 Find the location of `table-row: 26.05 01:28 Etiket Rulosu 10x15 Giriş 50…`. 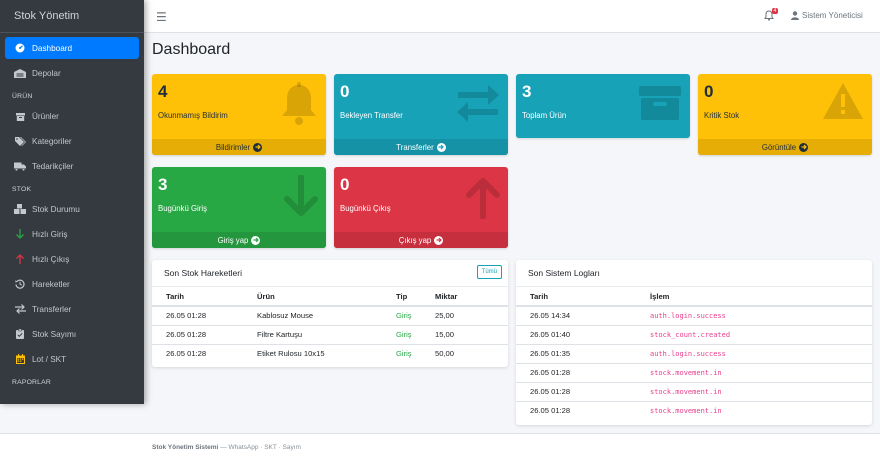

table-row: 26.05 01:28 Etiket Rulosu 10x15 Giriş 50… is located at coordinates (330, 353).